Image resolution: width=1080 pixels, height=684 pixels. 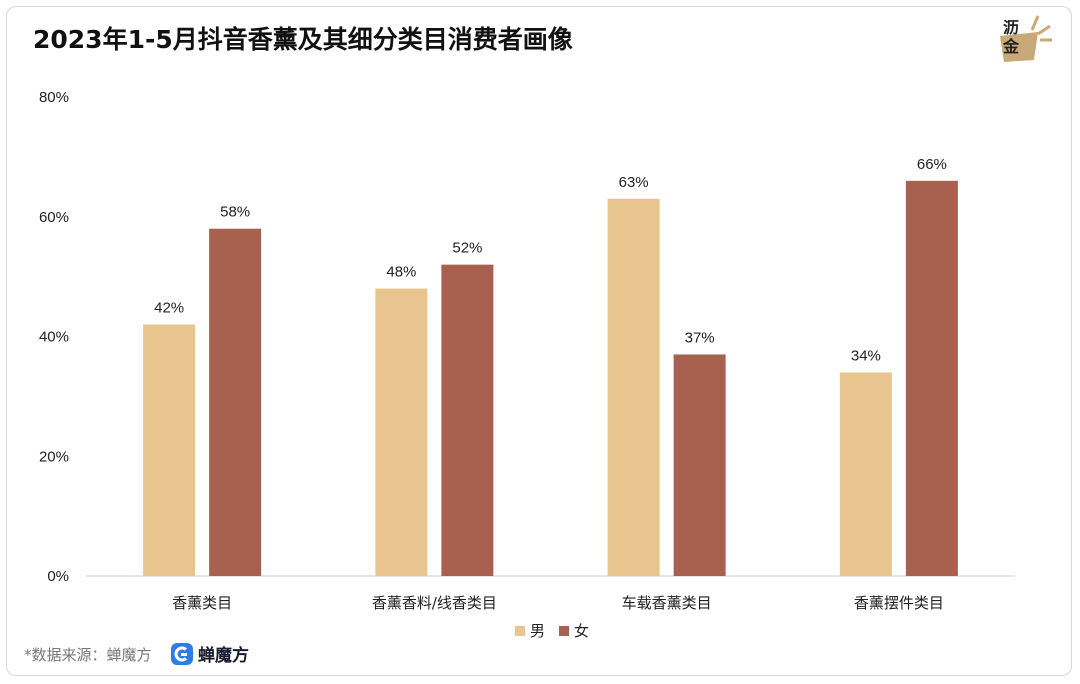 What do you see at coordinates (899, 603) in the screenshot?
I see `x-category-label: 香薰摆件类目` at bounding box center [899, 603].